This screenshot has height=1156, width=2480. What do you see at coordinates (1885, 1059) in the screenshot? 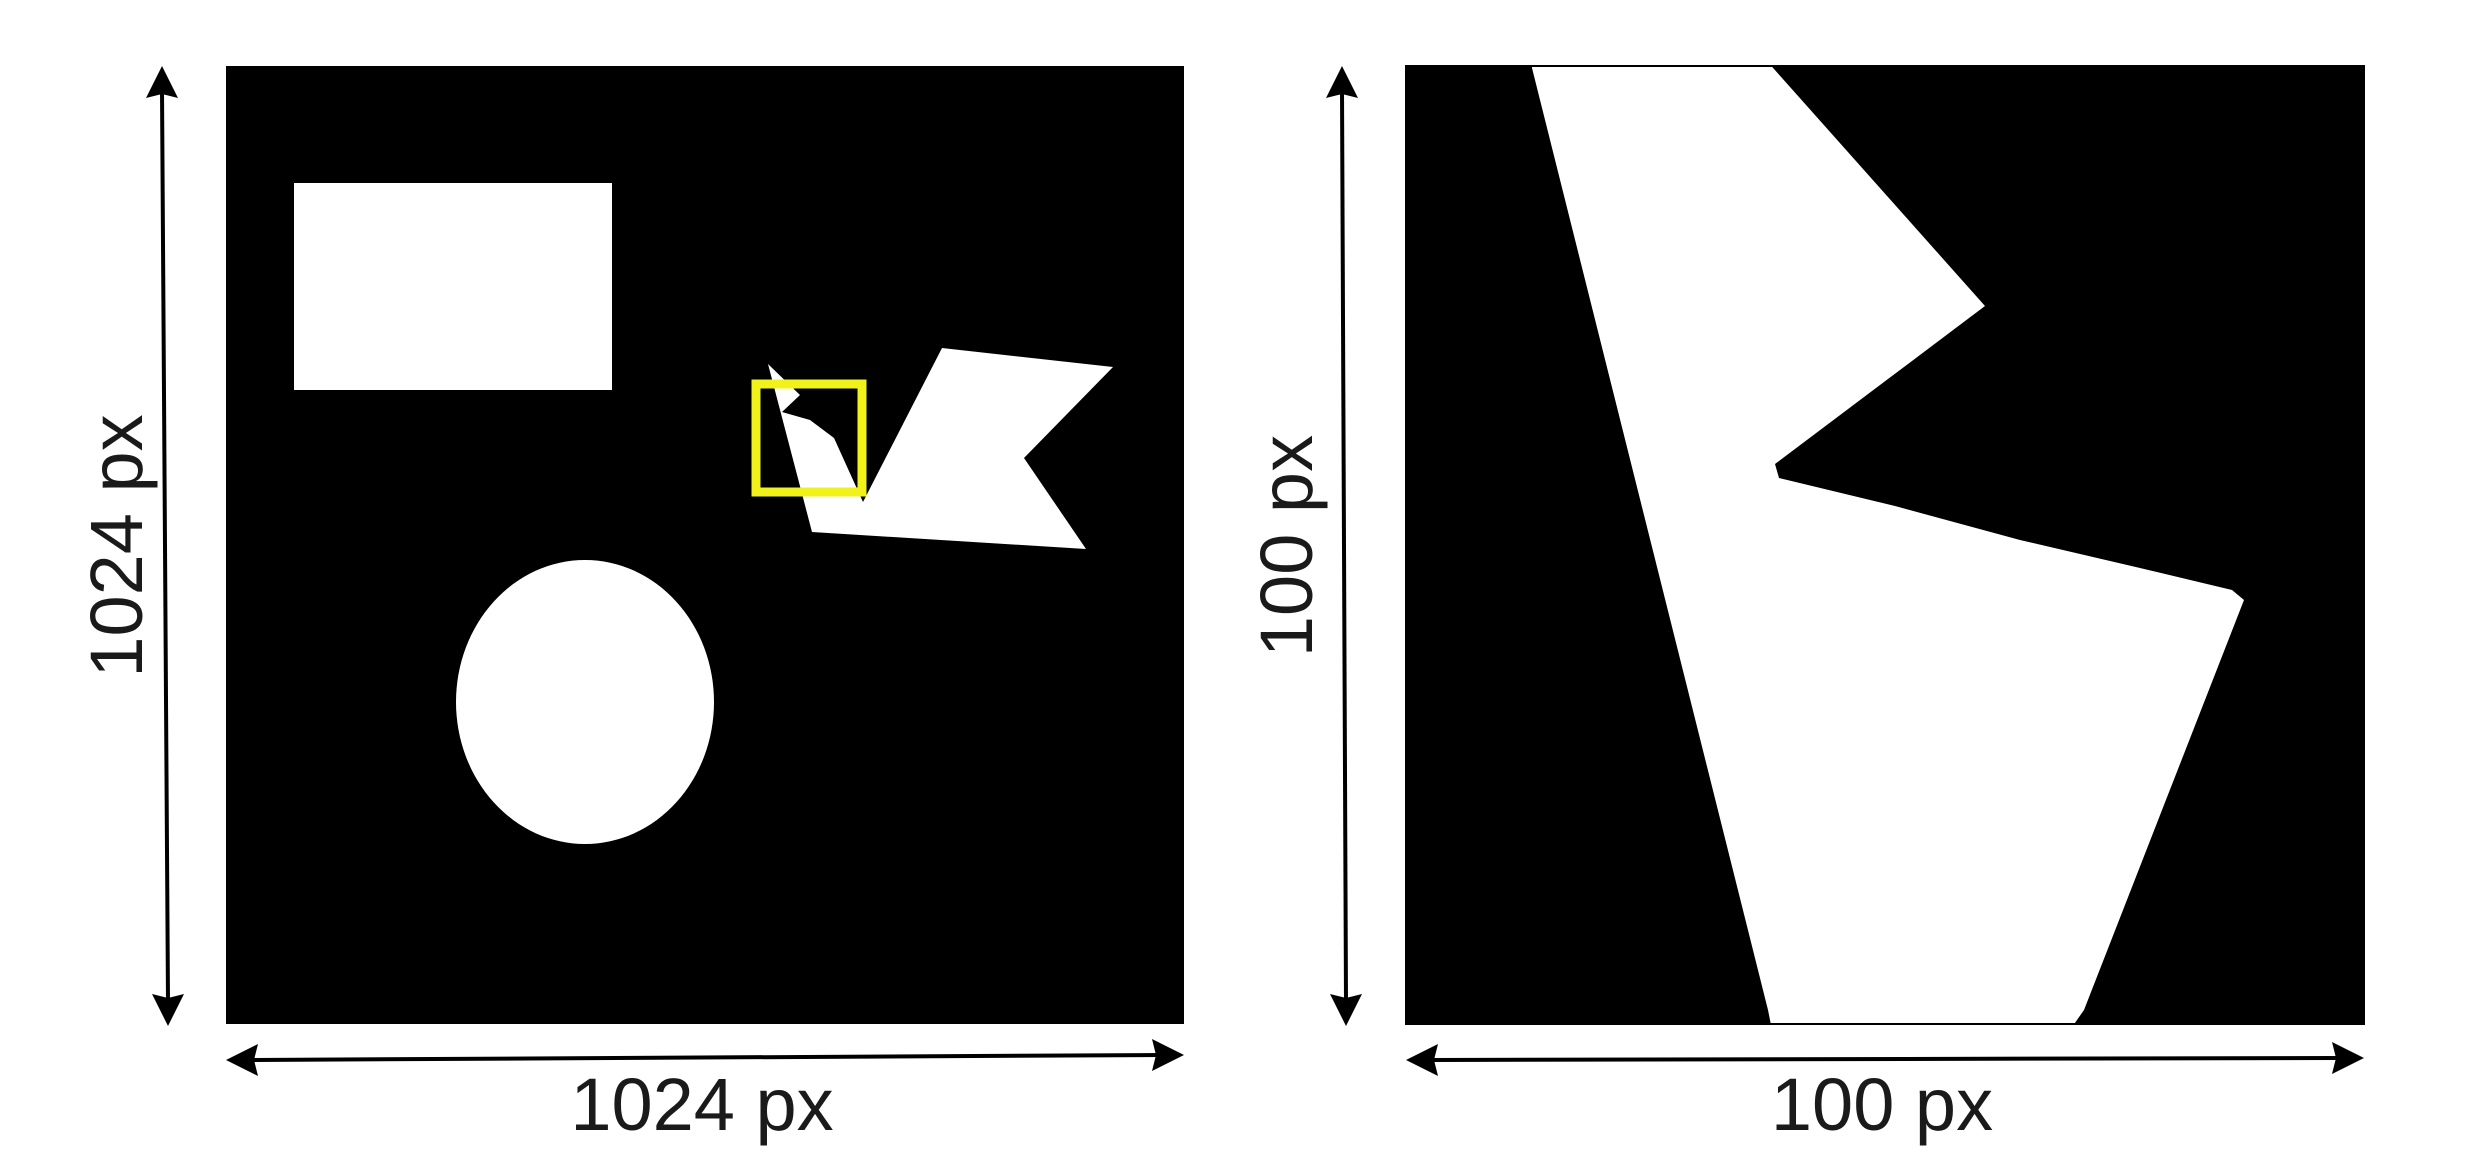
I see `zoom-width-dimension-arrow` at bounding box center [1885, 1059].